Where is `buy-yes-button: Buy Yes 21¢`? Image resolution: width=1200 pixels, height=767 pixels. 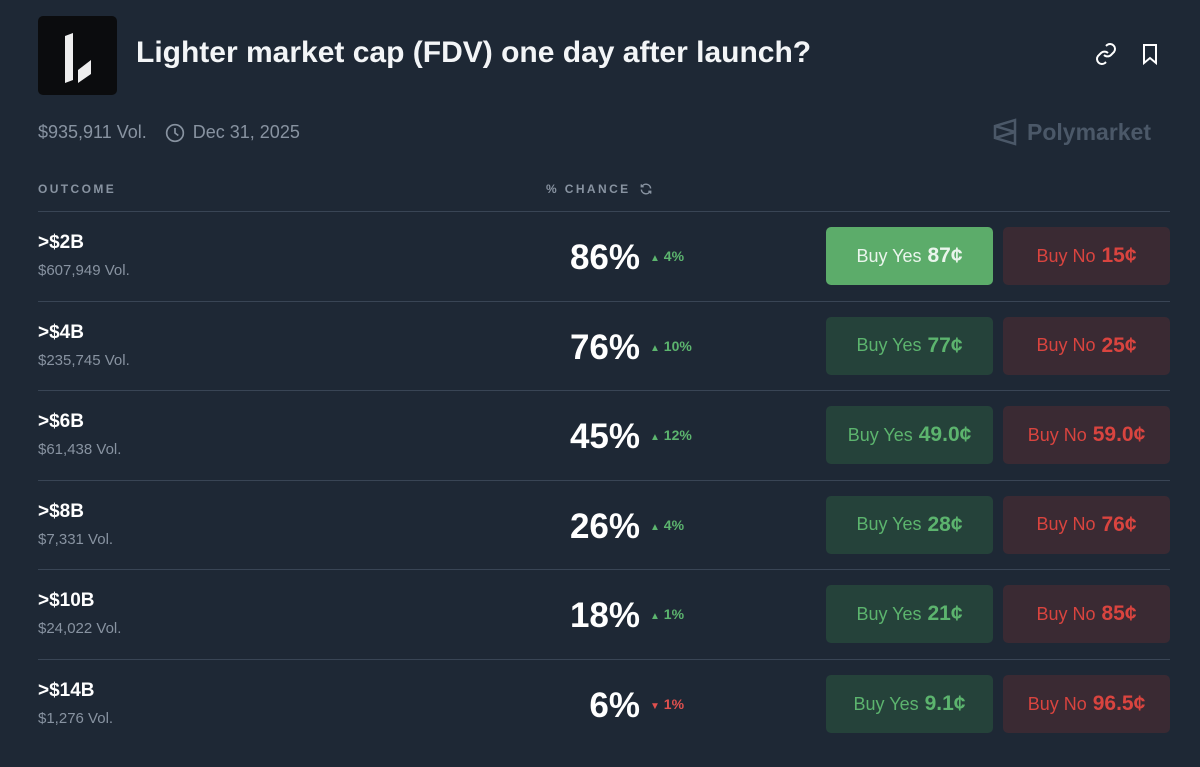
buy-yes-button: Buy Yes 21¢ is located at coordinates (909, 614).